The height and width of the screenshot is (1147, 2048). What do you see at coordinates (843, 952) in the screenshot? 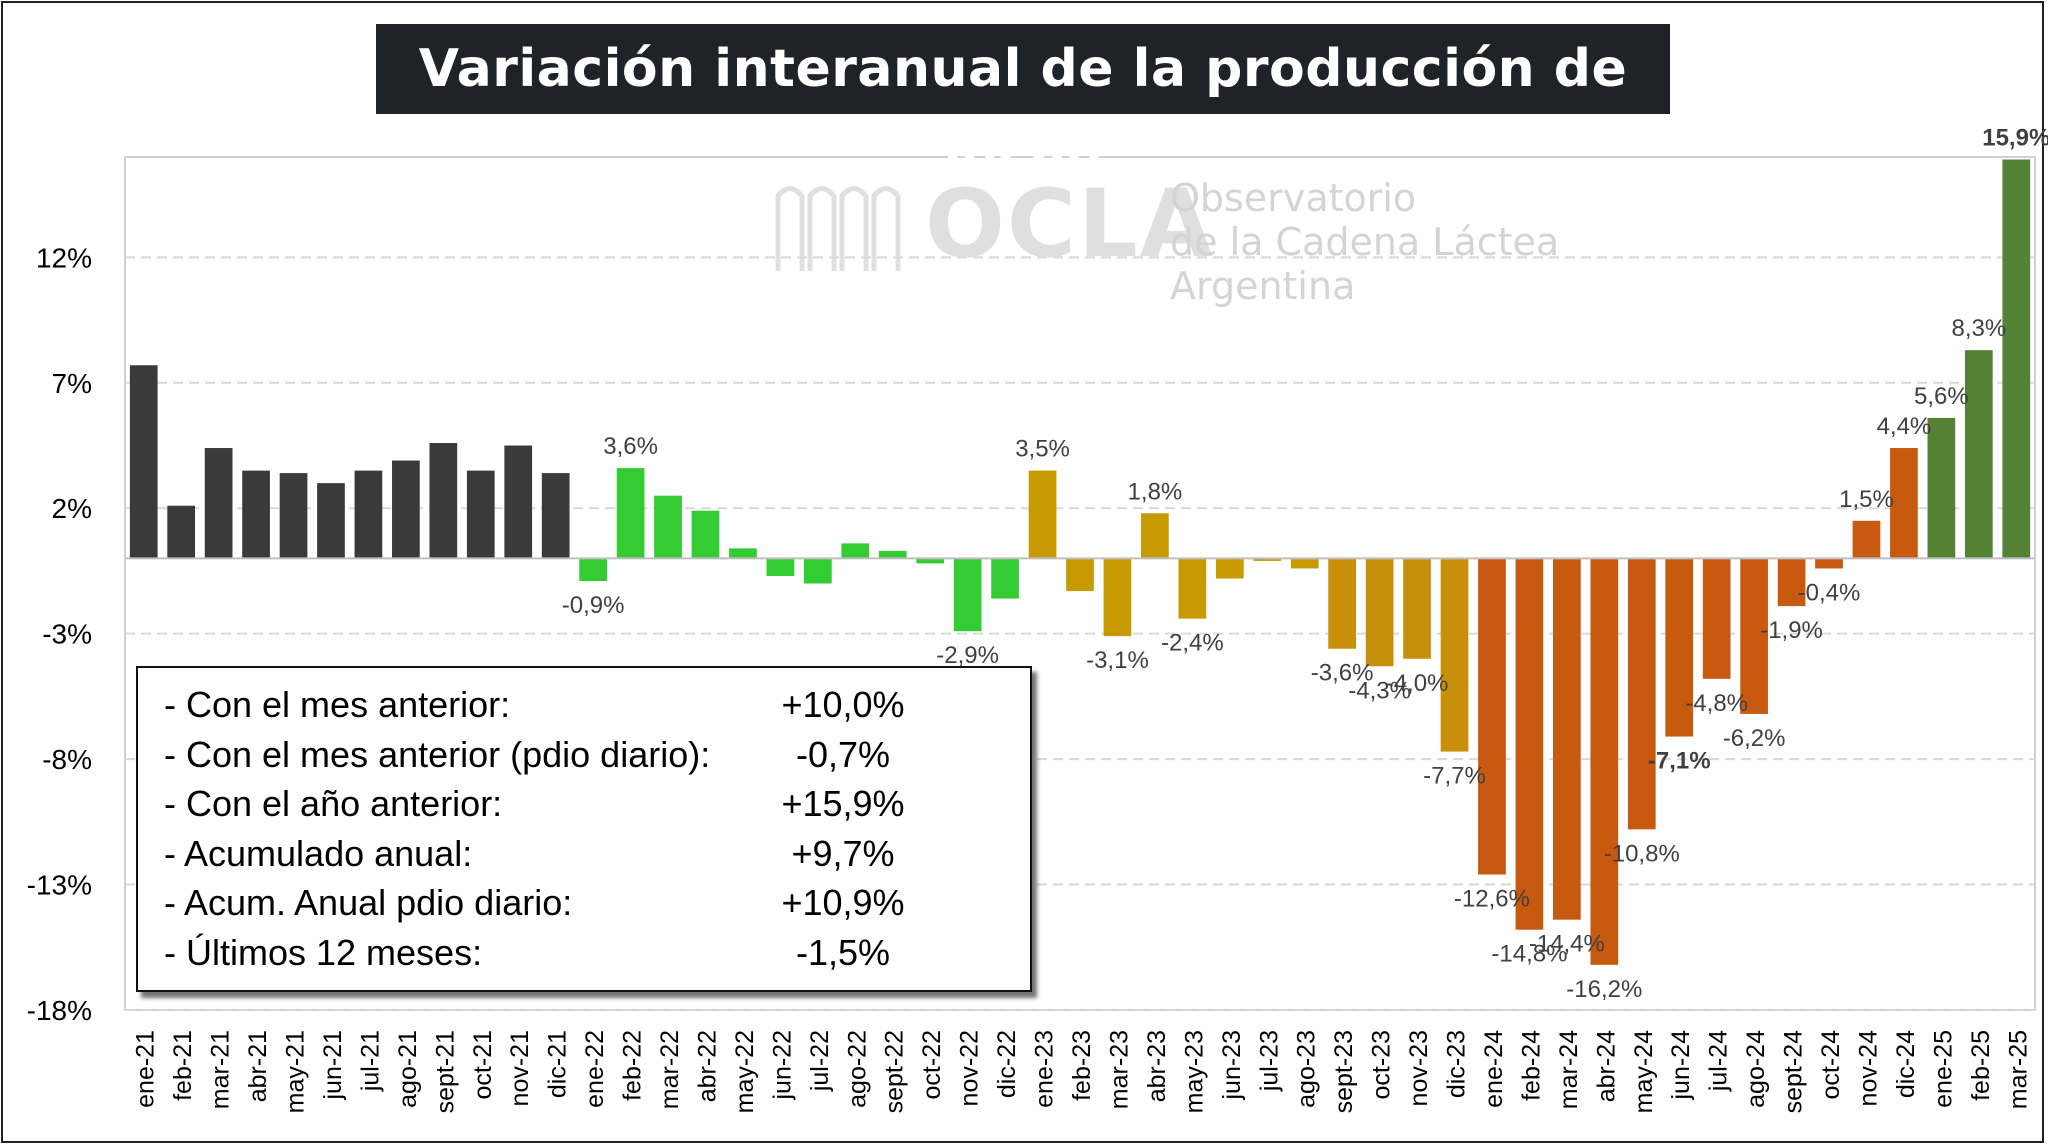
I see `summary-value: -1,5%` at bounding box center [843, 952].